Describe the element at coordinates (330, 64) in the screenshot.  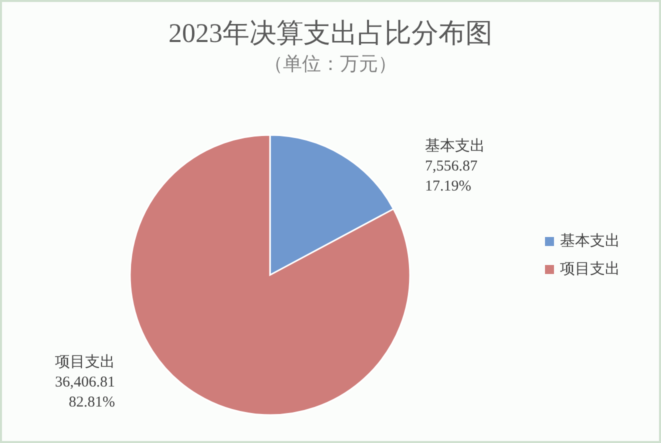
I see `chart-subtitle: （单位：万元）` at that location.